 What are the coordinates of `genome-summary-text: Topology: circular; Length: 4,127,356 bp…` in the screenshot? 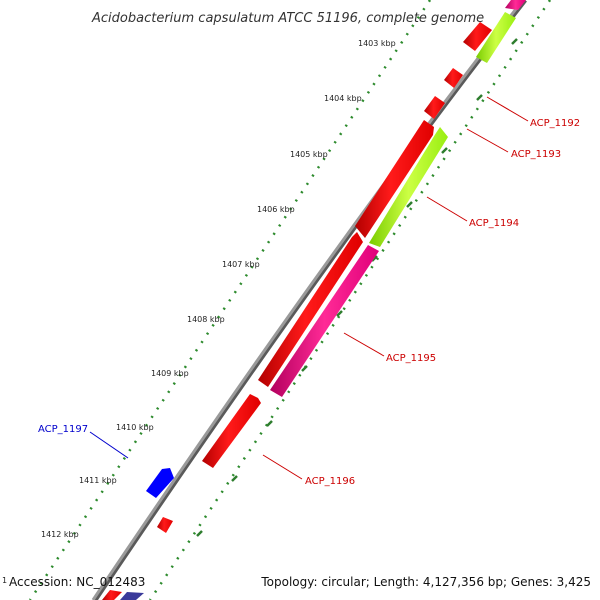 It's located at (425, 582).